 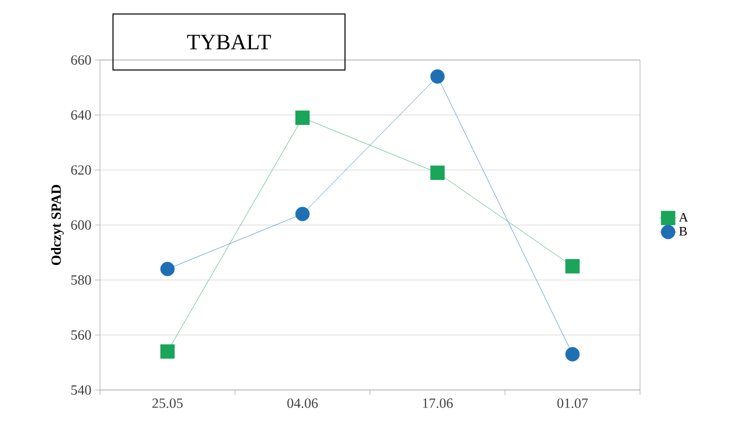 I want to click on y-tick-label: 560, so click(x=81, y=335).